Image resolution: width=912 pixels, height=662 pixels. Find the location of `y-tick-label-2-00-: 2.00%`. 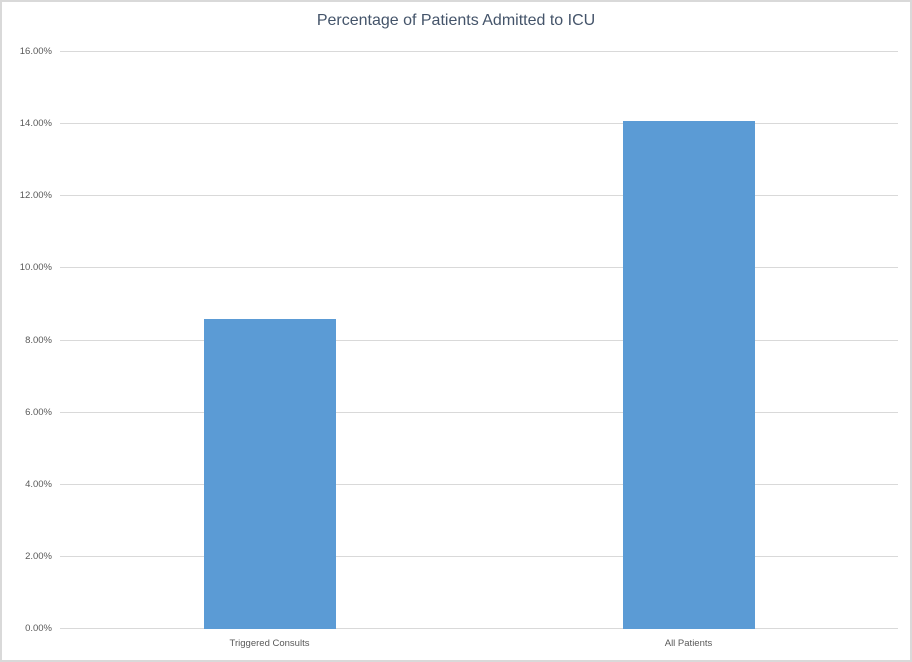

y-tick-label-2-00-: 2.00% is located at coordinates (38, 556).